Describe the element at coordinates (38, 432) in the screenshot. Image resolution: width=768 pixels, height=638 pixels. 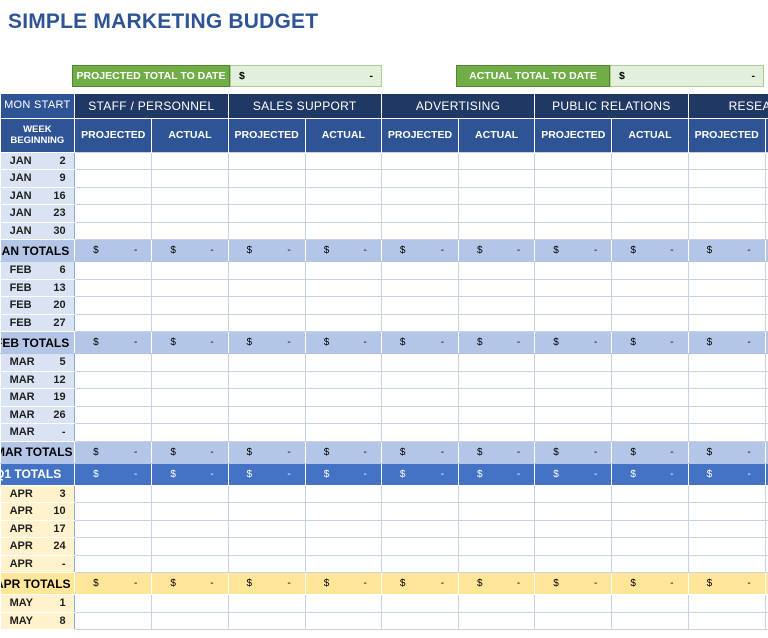
I see `week-cell: MAR -` at that location.